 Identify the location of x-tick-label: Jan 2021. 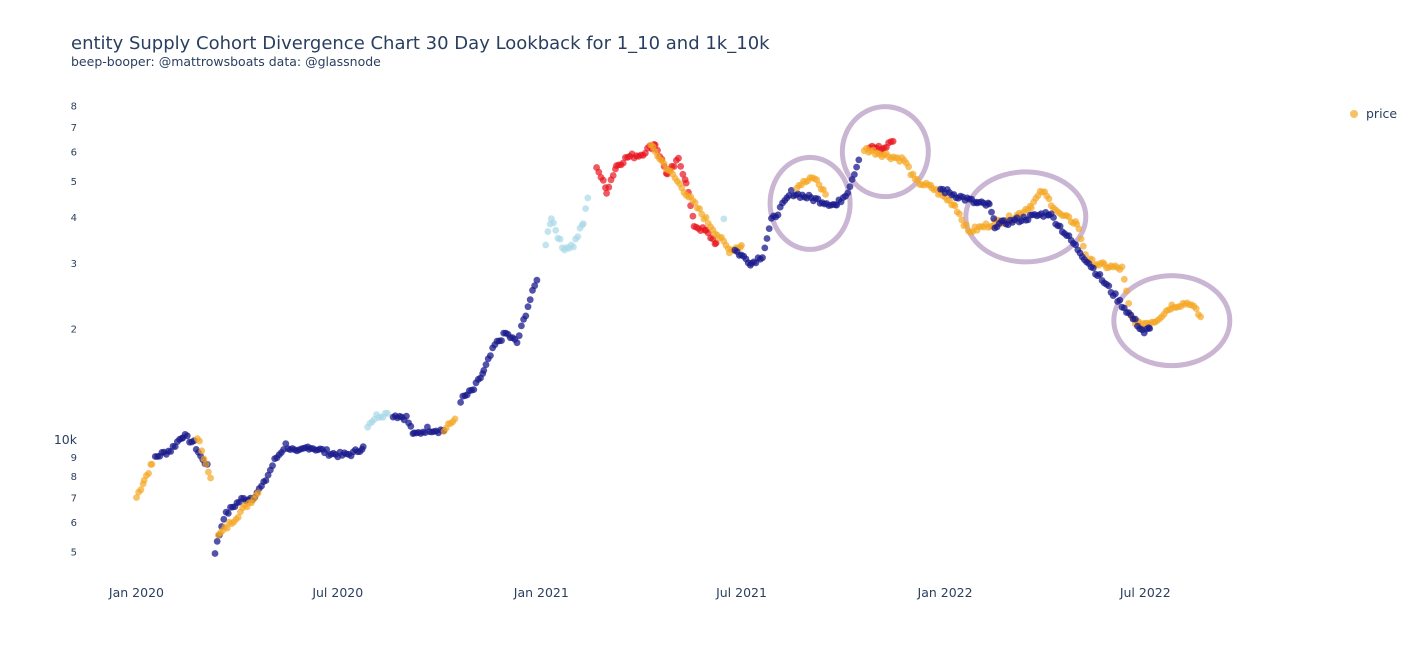
(541, 592).